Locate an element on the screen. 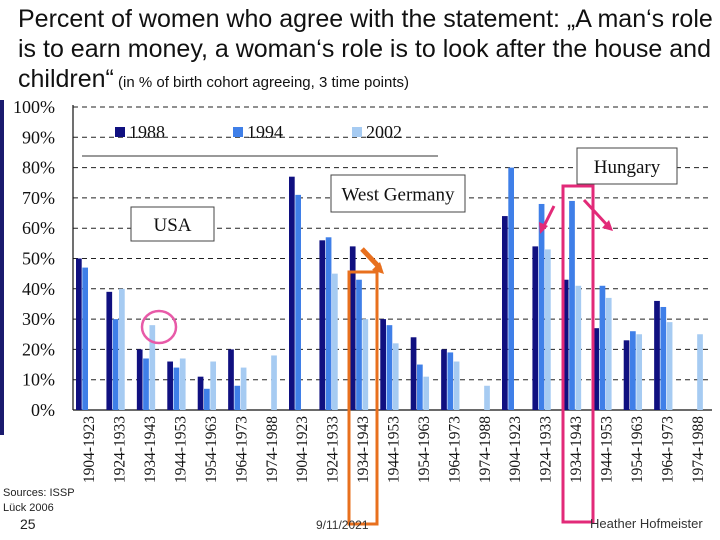 This screenshot has height=540, width=720. legend-label-1988: 1988 is located at coordinates (147, 132).